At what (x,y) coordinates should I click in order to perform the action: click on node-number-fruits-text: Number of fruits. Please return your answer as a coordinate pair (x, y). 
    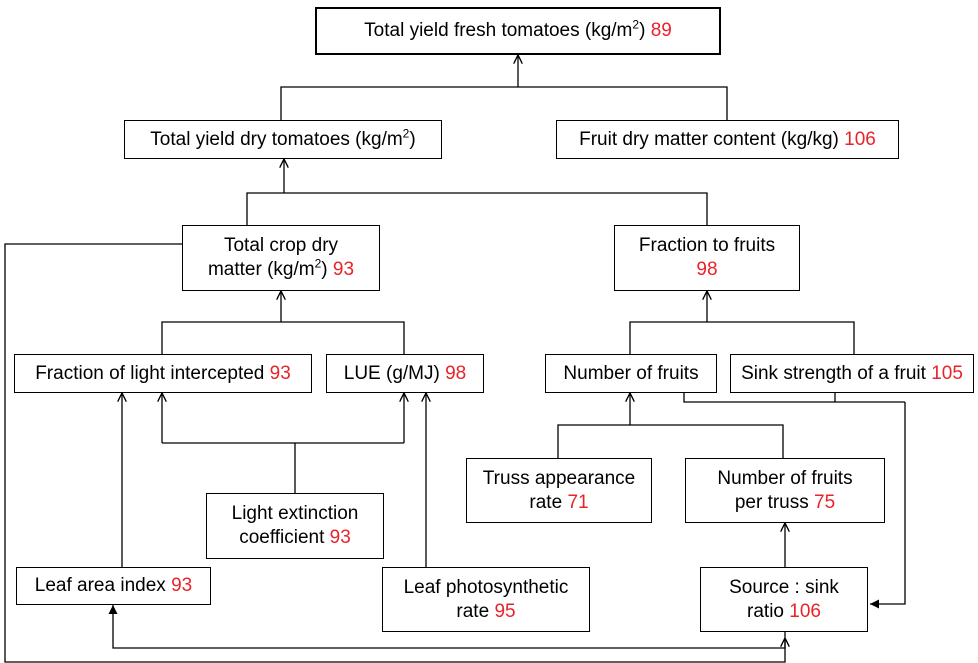
    Looking at the image, I should click on (631, 373).